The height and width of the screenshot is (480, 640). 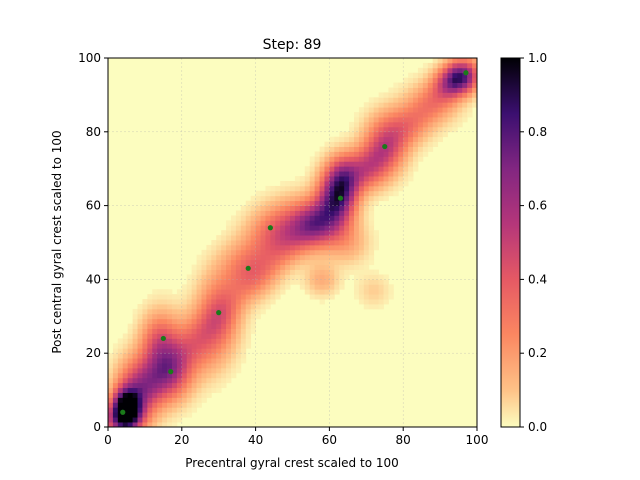 I want to click on colorbar-tick-label: 0.2, so click(x=537, y=353).